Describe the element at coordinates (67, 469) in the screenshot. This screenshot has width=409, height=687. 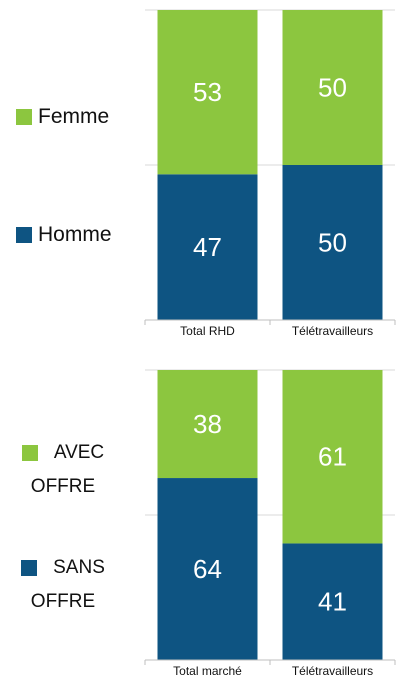
I see `legend-label: AVEC OFFRE` at that location.